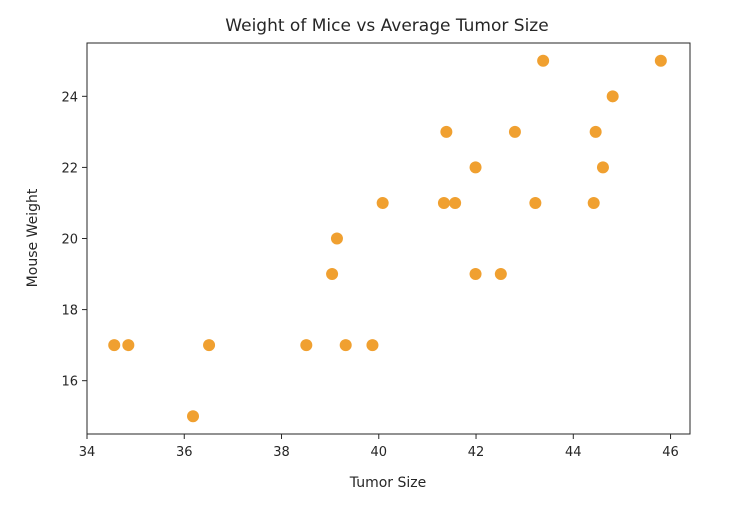  Describe the element at coordinates (184, 452) in the screenshot. I see `x-tick-label: 36` at that location.